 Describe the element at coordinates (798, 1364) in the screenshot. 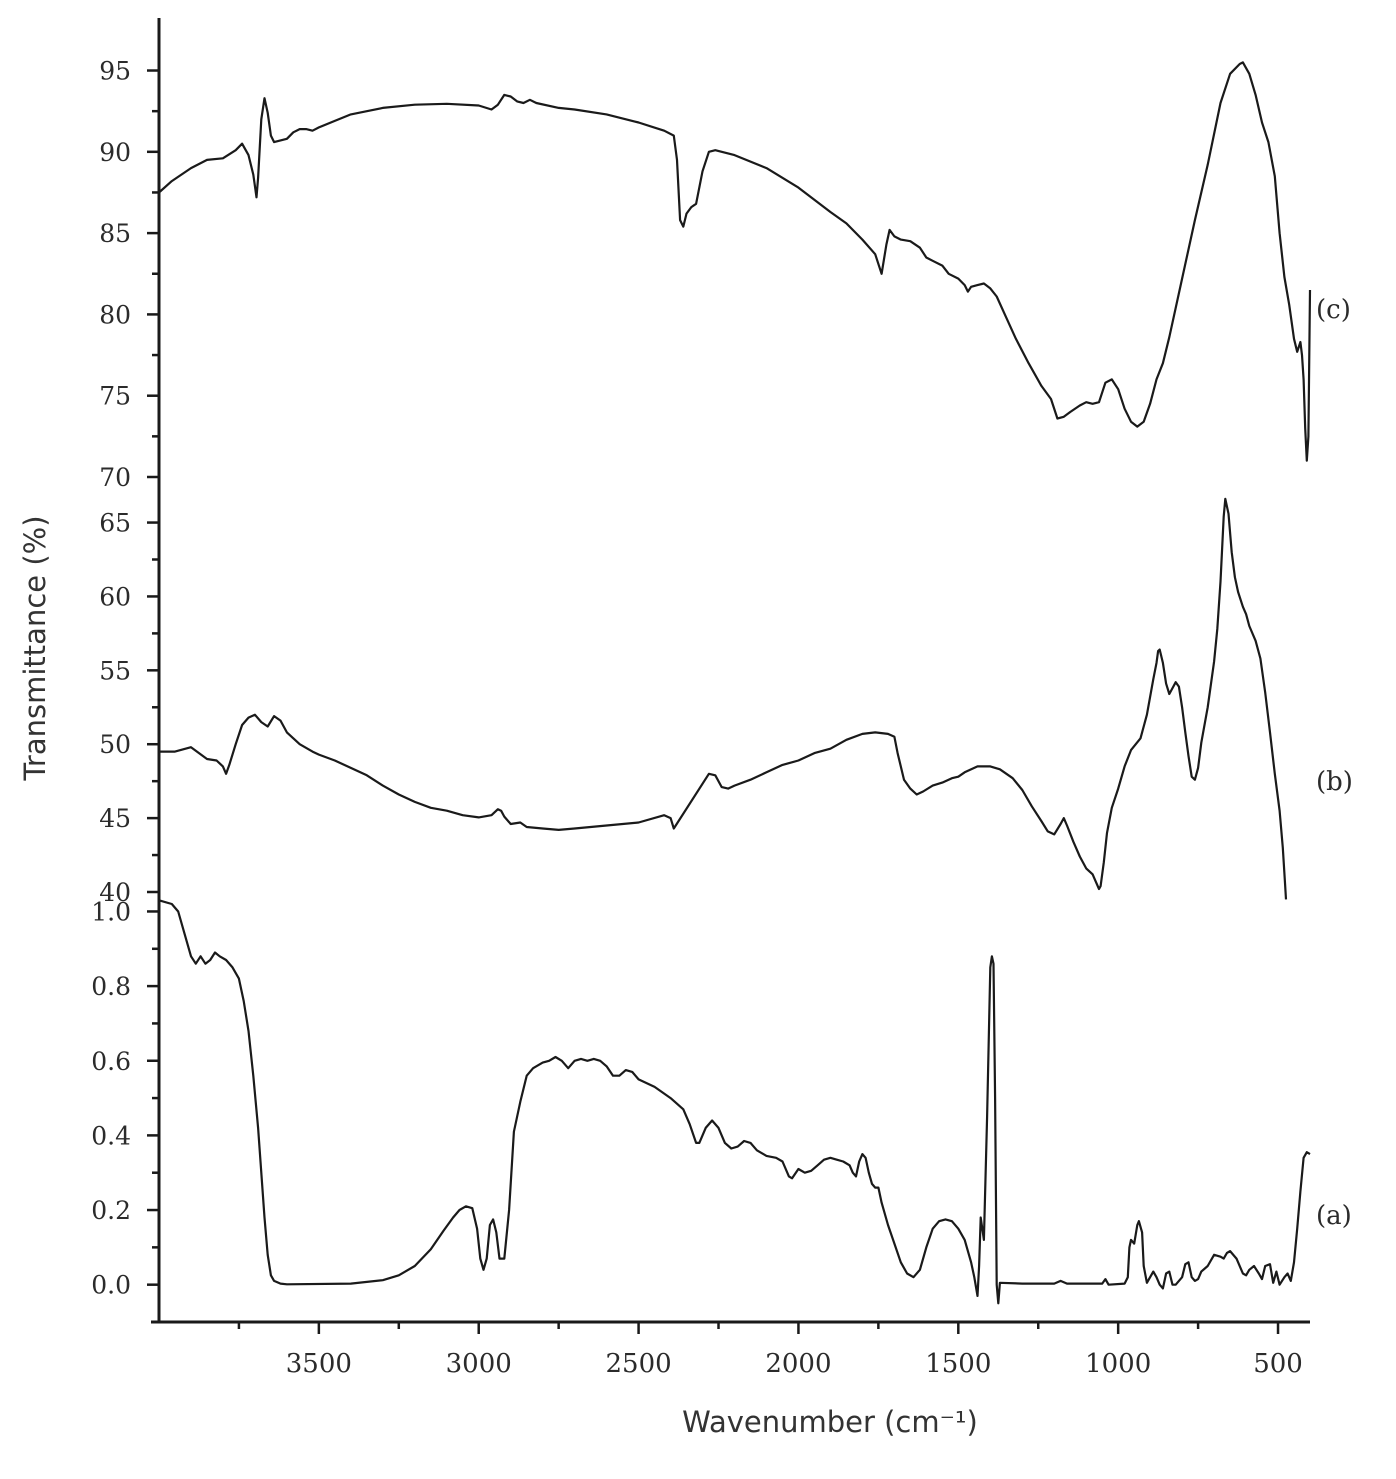

I see `x-tick-label: 2000` at that location.